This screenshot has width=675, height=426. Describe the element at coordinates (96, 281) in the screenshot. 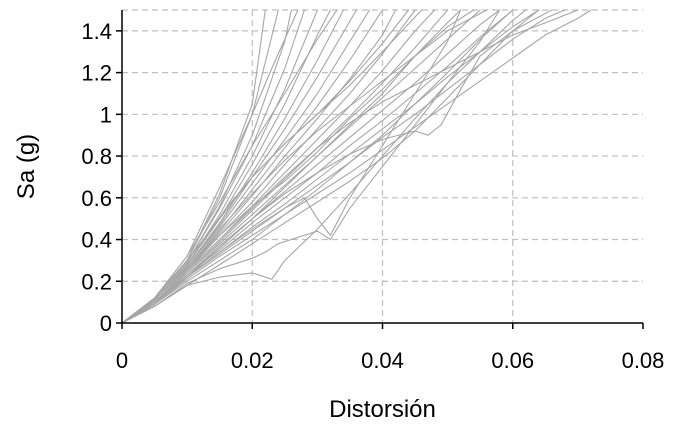

I see `y-tick-label: 0.2` at that location.